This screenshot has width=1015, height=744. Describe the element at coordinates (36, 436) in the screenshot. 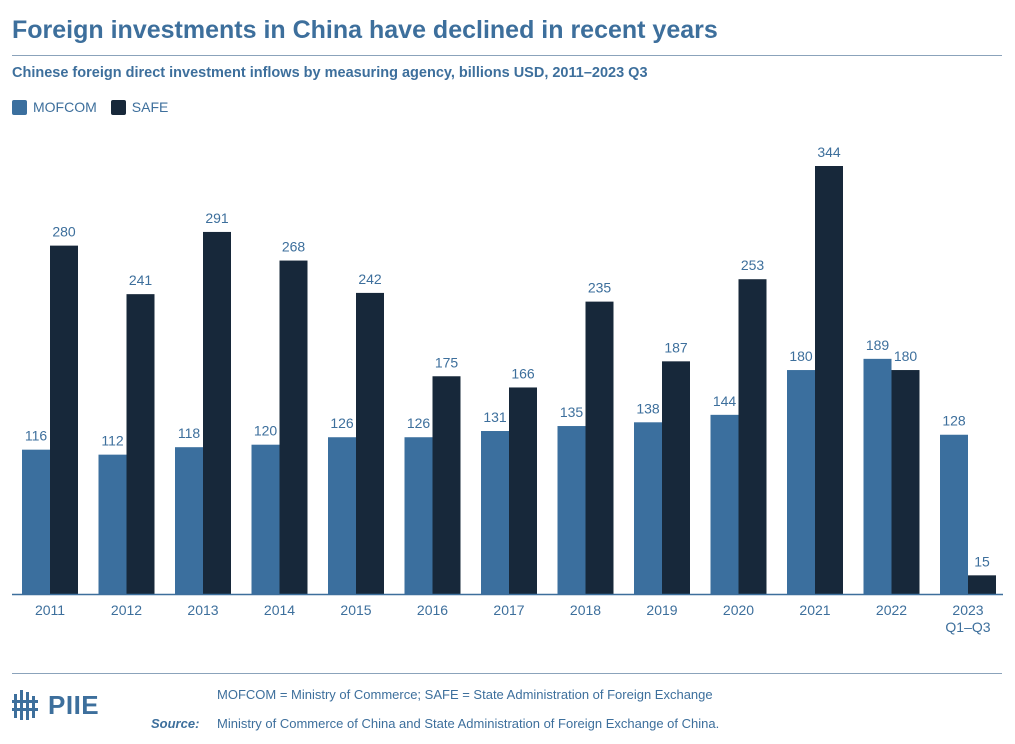

I see `data-label-mofcom-2011: 116` at that location.